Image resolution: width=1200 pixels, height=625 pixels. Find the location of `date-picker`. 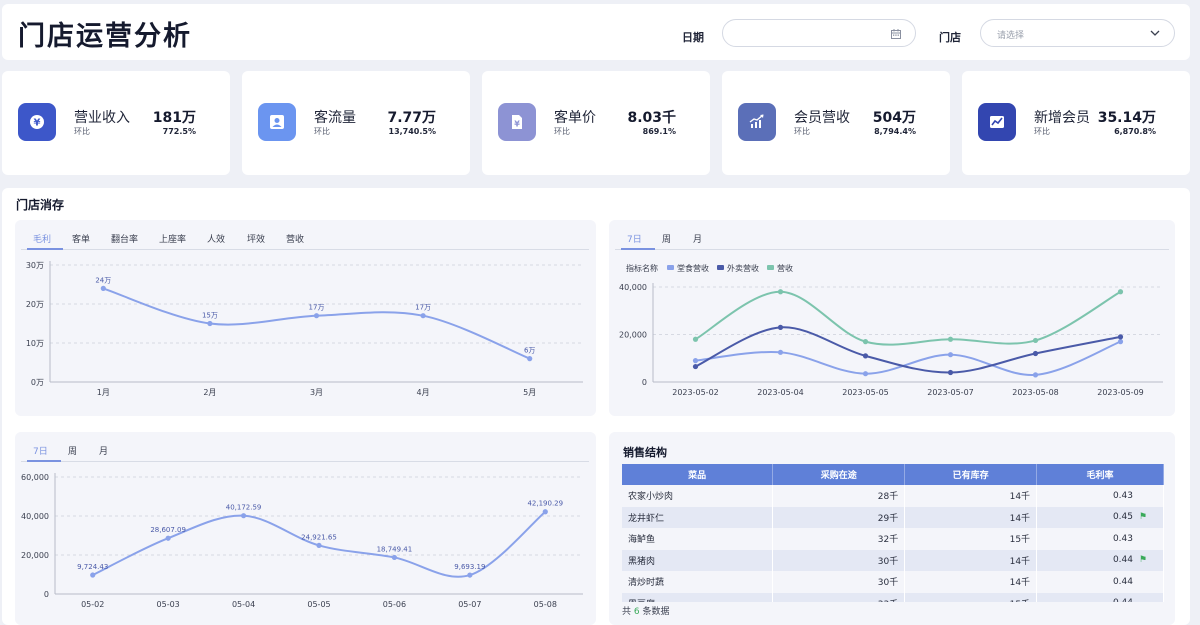

date-picker is located at coordinates (819, 33).